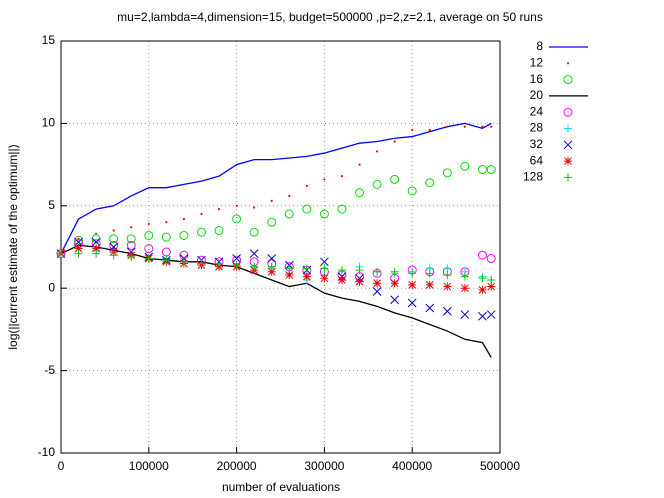 The image size is (664, 498). What do you see at coordinates (500, 466) in the screenshot?
I see `x-tick-label: 500000` at bounding box center [500, 466].